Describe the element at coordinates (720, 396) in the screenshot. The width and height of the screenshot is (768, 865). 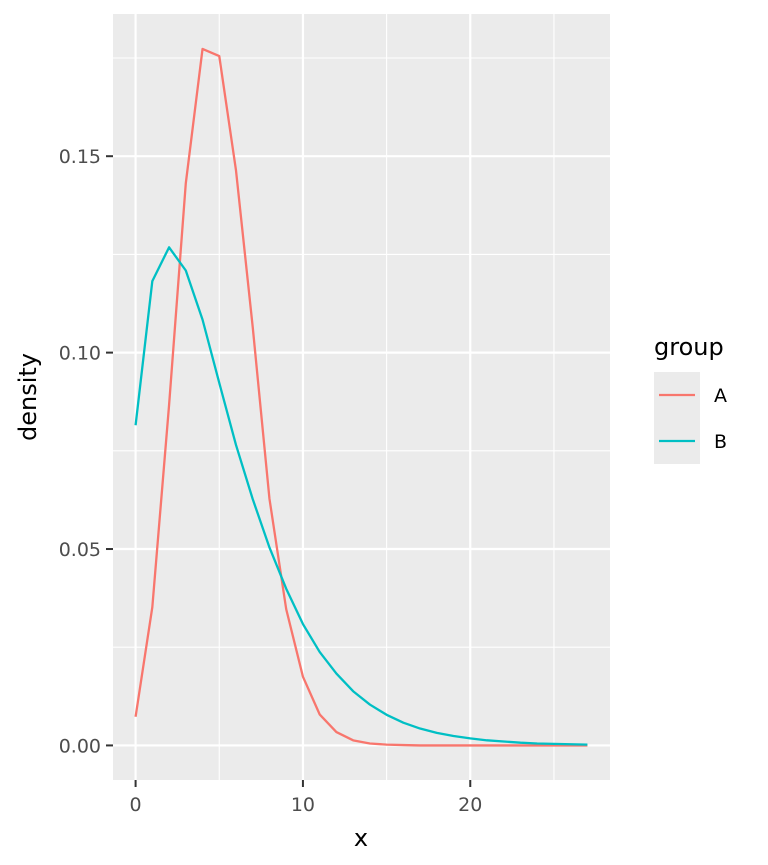
I see `legend-label-a: A` at that location.